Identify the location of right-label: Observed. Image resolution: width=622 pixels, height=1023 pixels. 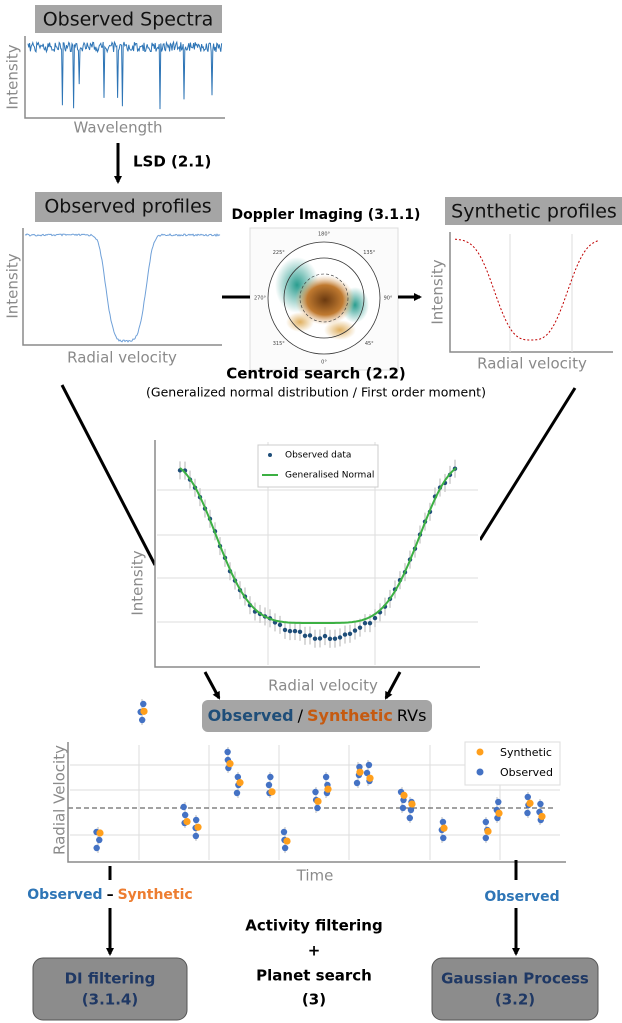
(521, 897).